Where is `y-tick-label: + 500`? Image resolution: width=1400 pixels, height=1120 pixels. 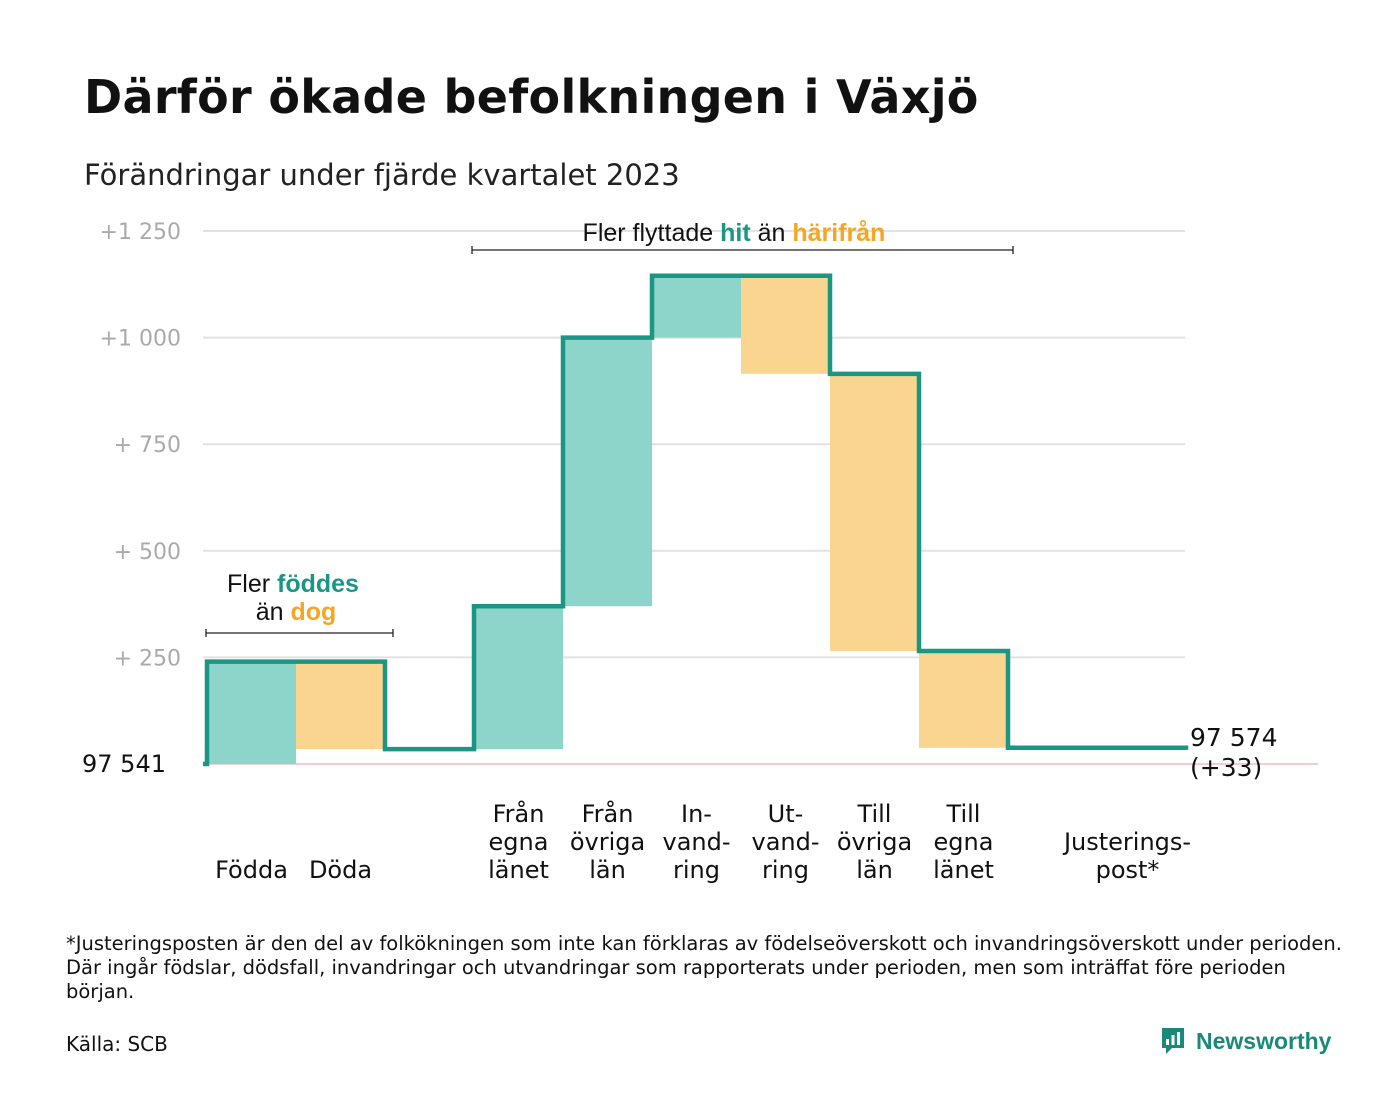
y-tick-label: + 500 is located at coordinates (147, 552).